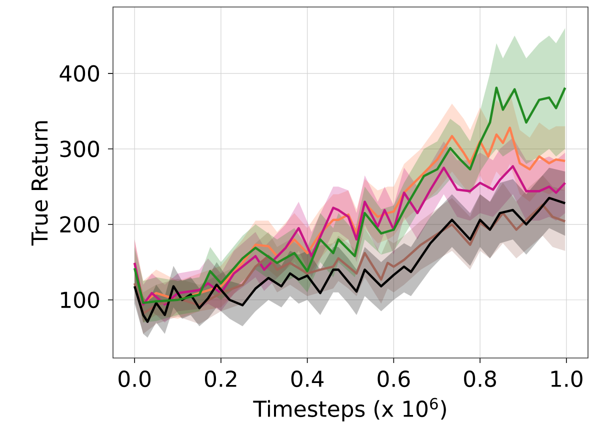  What do you see at coordinates (80, 73) in the screenshot?
I see `y-tick-label: 400` at bounding box center [80, 73].